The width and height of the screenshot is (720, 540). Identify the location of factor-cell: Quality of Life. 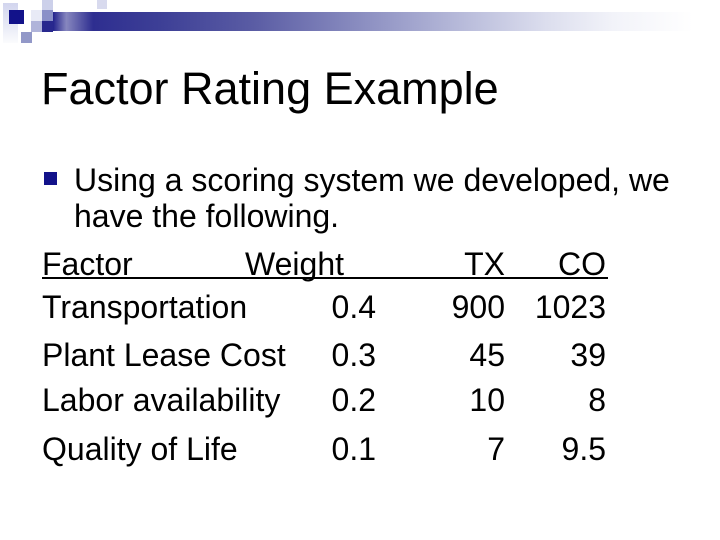
(140, 449).